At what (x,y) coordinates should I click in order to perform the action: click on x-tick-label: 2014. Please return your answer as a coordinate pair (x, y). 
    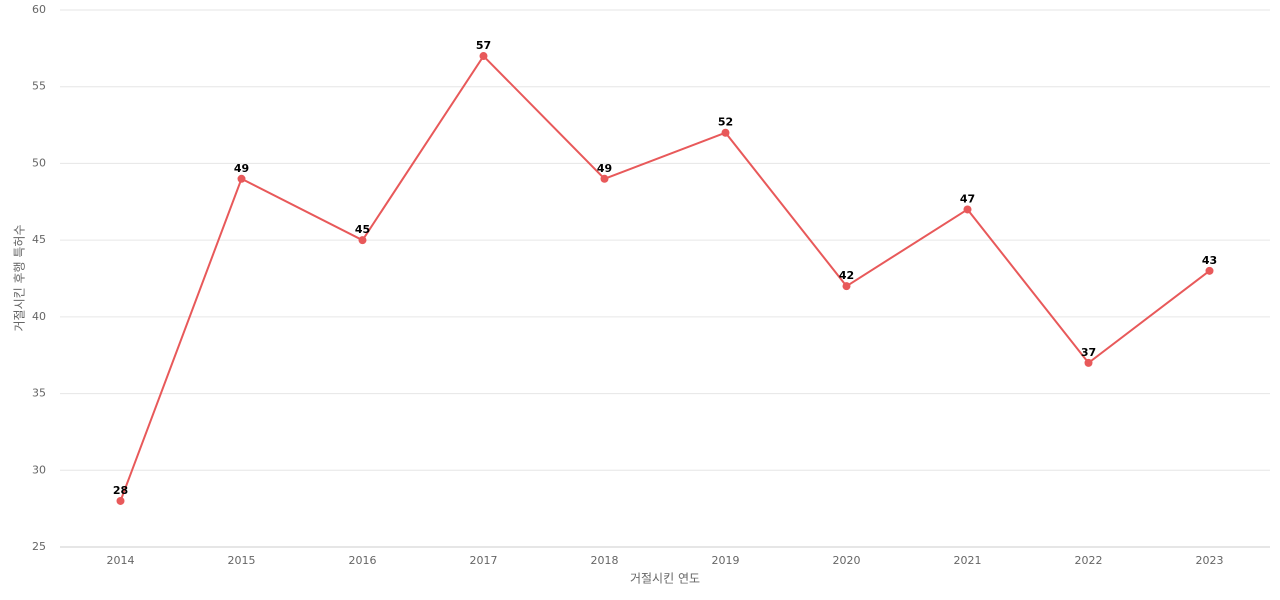
    Looking at the image, I should click on (121, 560).